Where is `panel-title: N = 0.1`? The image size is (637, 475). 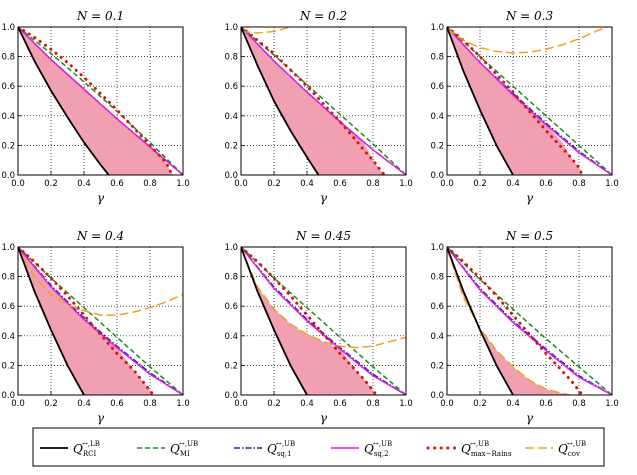
panel-title: N = 0.1 is located at coordinates (100, 16).